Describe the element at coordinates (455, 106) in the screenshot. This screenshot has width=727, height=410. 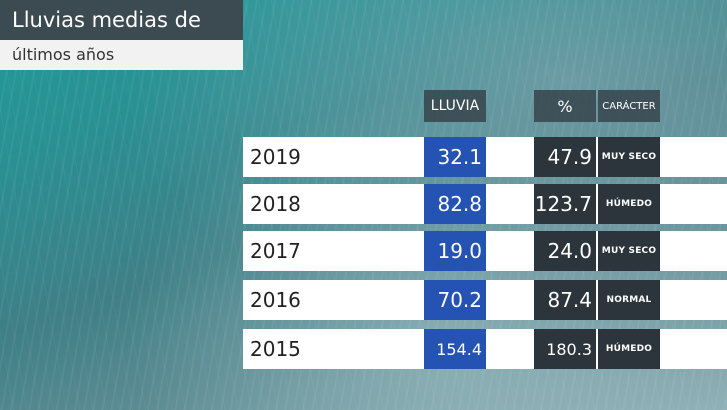
I see `column-header-lluvia: LLUVIA` at that location.